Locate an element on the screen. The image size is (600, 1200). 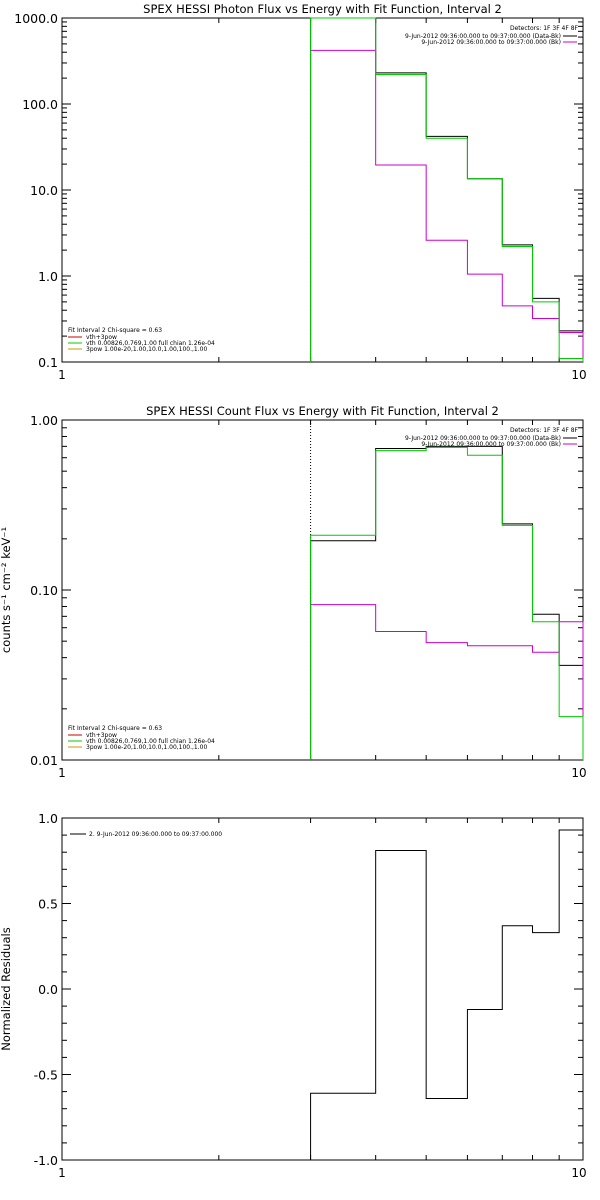
y-tick-label: 0.0 is located at coordinates (48, 989).